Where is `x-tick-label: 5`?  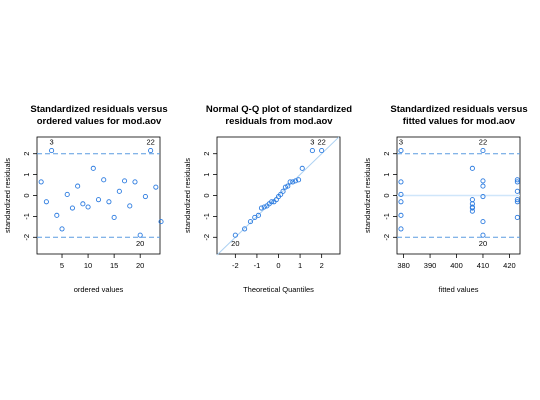 x-tick-label: 5 is located at coordinates (62, 265).